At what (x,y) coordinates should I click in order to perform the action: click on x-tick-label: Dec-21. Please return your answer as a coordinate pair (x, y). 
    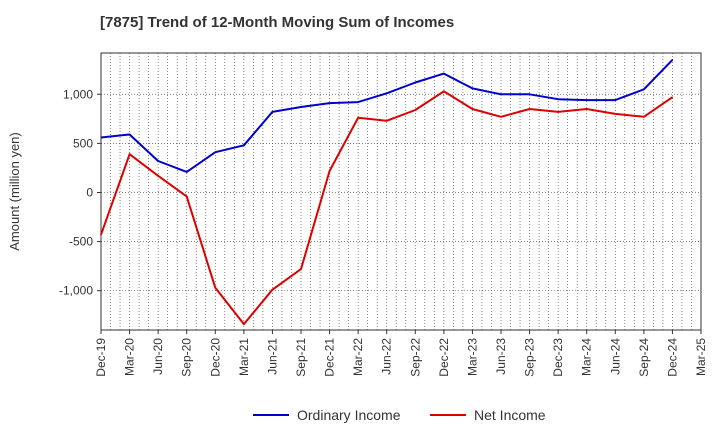
    Looking at the image, I should click on (330, 357).